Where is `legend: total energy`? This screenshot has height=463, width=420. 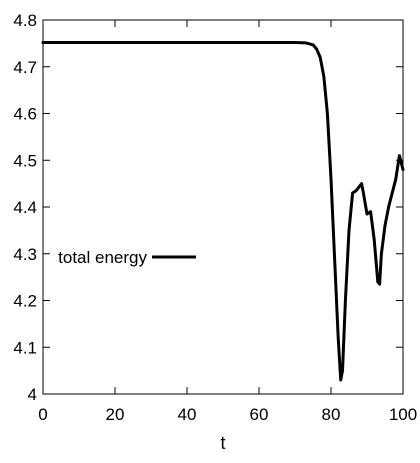
legend: total energy is located at coordinates (127, 257).